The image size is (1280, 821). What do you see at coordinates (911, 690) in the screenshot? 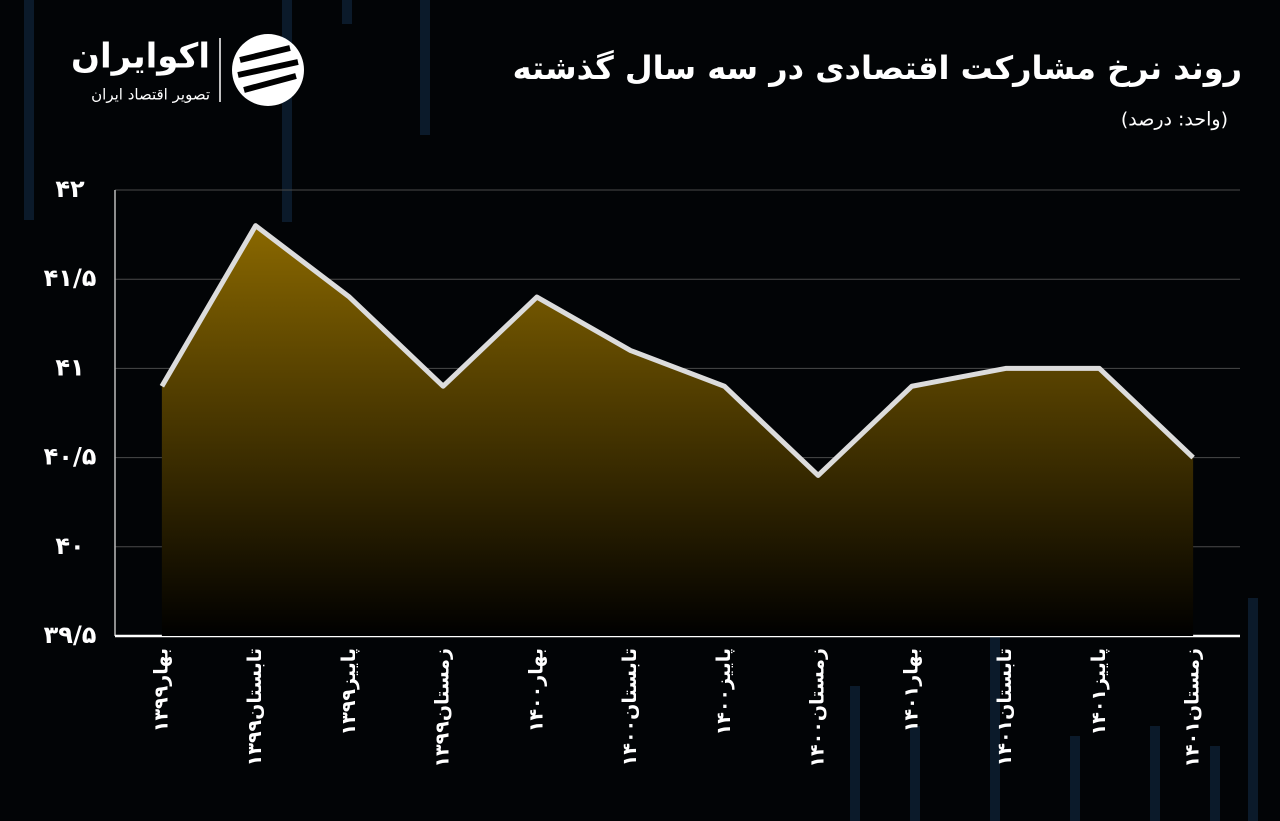
I see `x-tick-label: بهار۱۴۰۱` at bounding box center [911, 690].